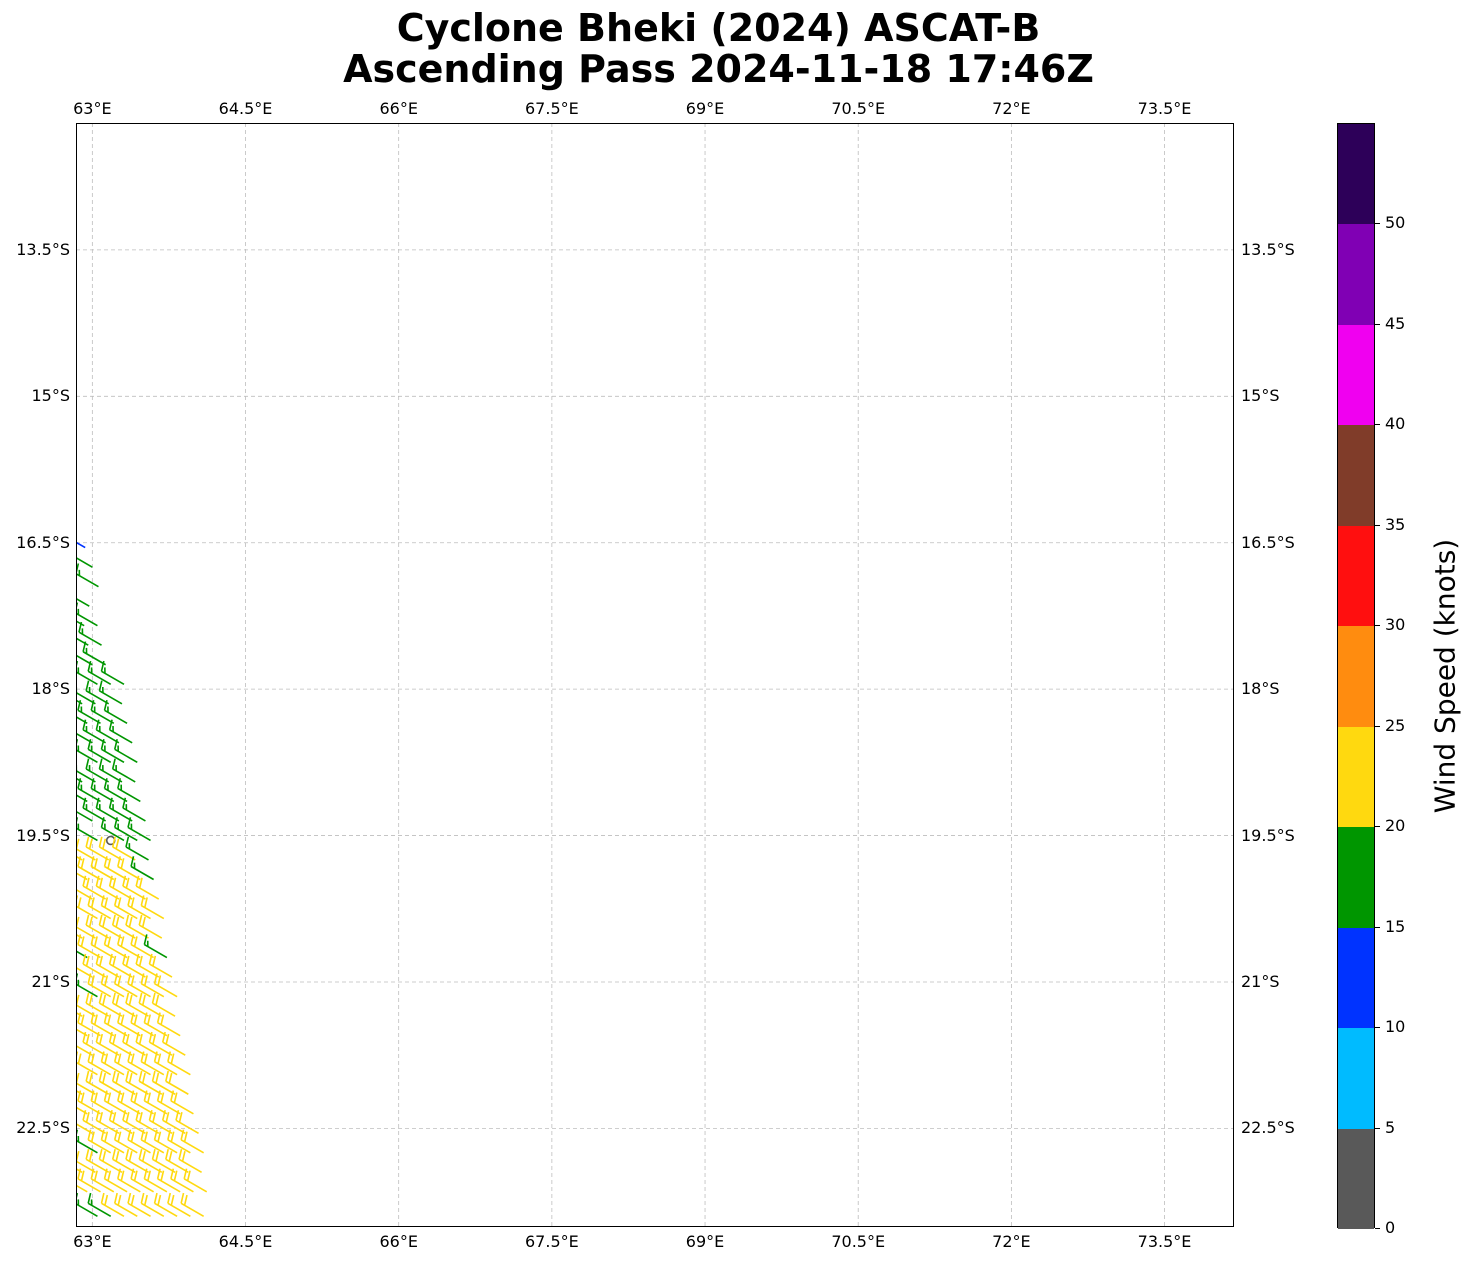  What do you see at coordinates (50, 396) in the screenshot?
I see `lat-tick-label-left: 15°S` at bounding box center [50, 396].